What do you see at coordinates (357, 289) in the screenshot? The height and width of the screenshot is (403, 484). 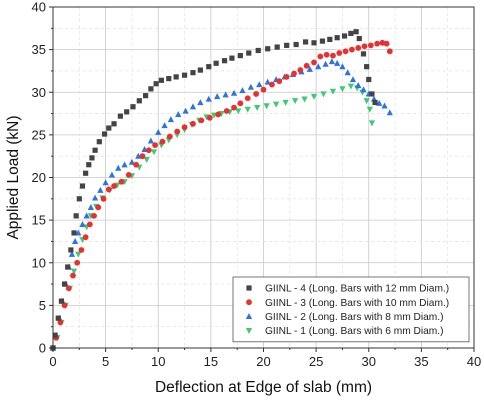 I see `legend-label: GIINL - 4 (Long. Bars with 12 mm Diam.)` at bounding box center [357, 289].